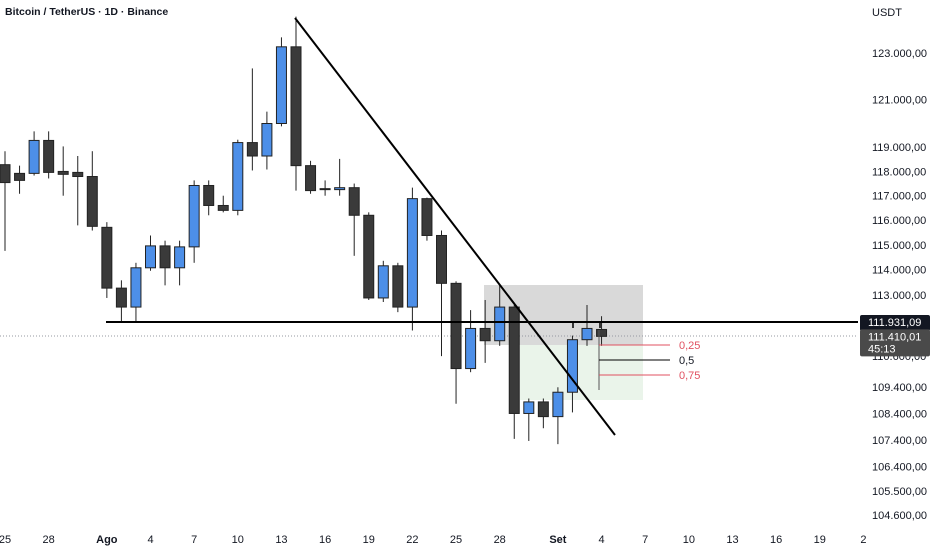 The height and width of the screenshot is (550, 932). What do you see at coordinates (899, 172) in the screenshot?
I see `y-tick-label: 118.000,00` at bounding box center [899, 172].